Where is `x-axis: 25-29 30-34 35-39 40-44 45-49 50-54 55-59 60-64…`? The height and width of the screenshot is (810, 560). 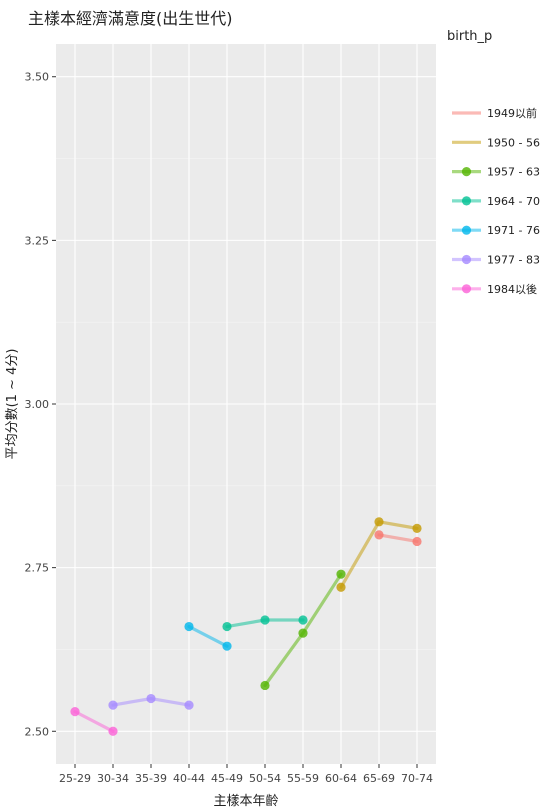
x-axis: 25-29 30-34 35-39 40-44 45-49 50-54 55-59 60-64… is located at coordinates (246, 774).